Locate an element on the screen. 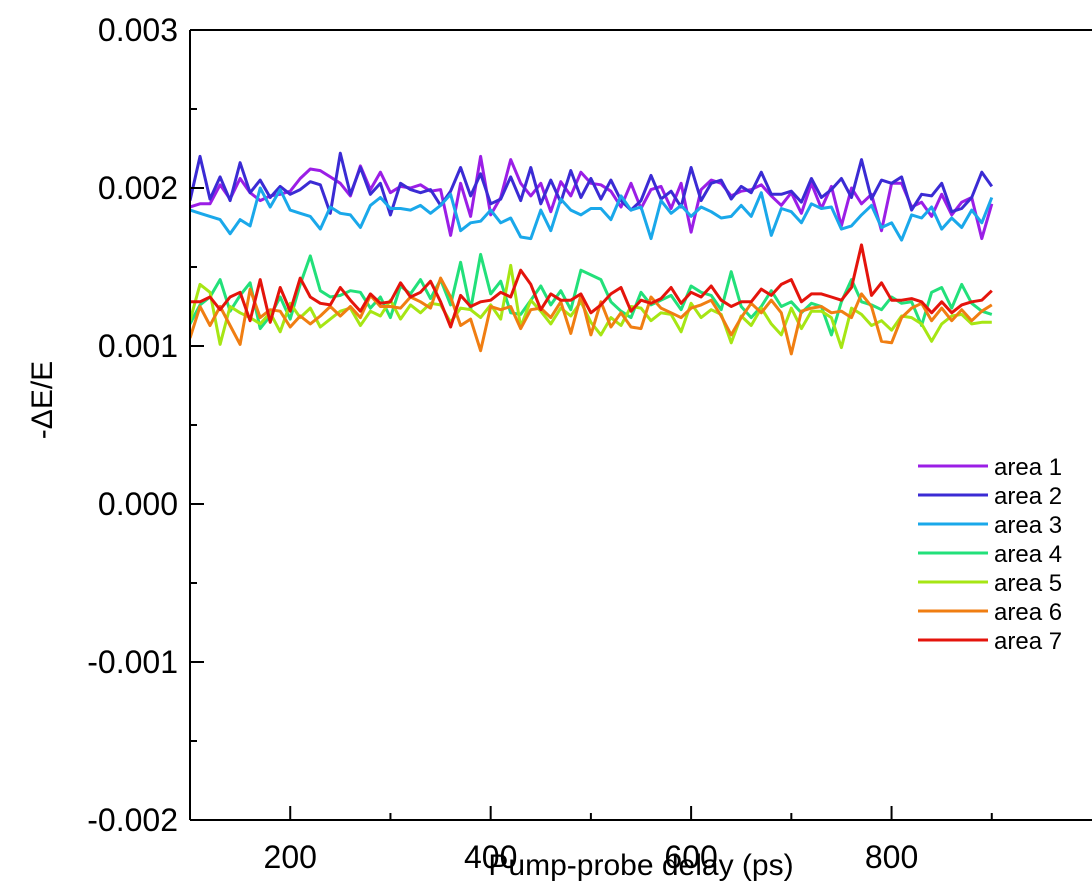 The width and height of the screenshot is (1092, 888). y-tick-label: 0.003 is located at coordinates (138, 30).